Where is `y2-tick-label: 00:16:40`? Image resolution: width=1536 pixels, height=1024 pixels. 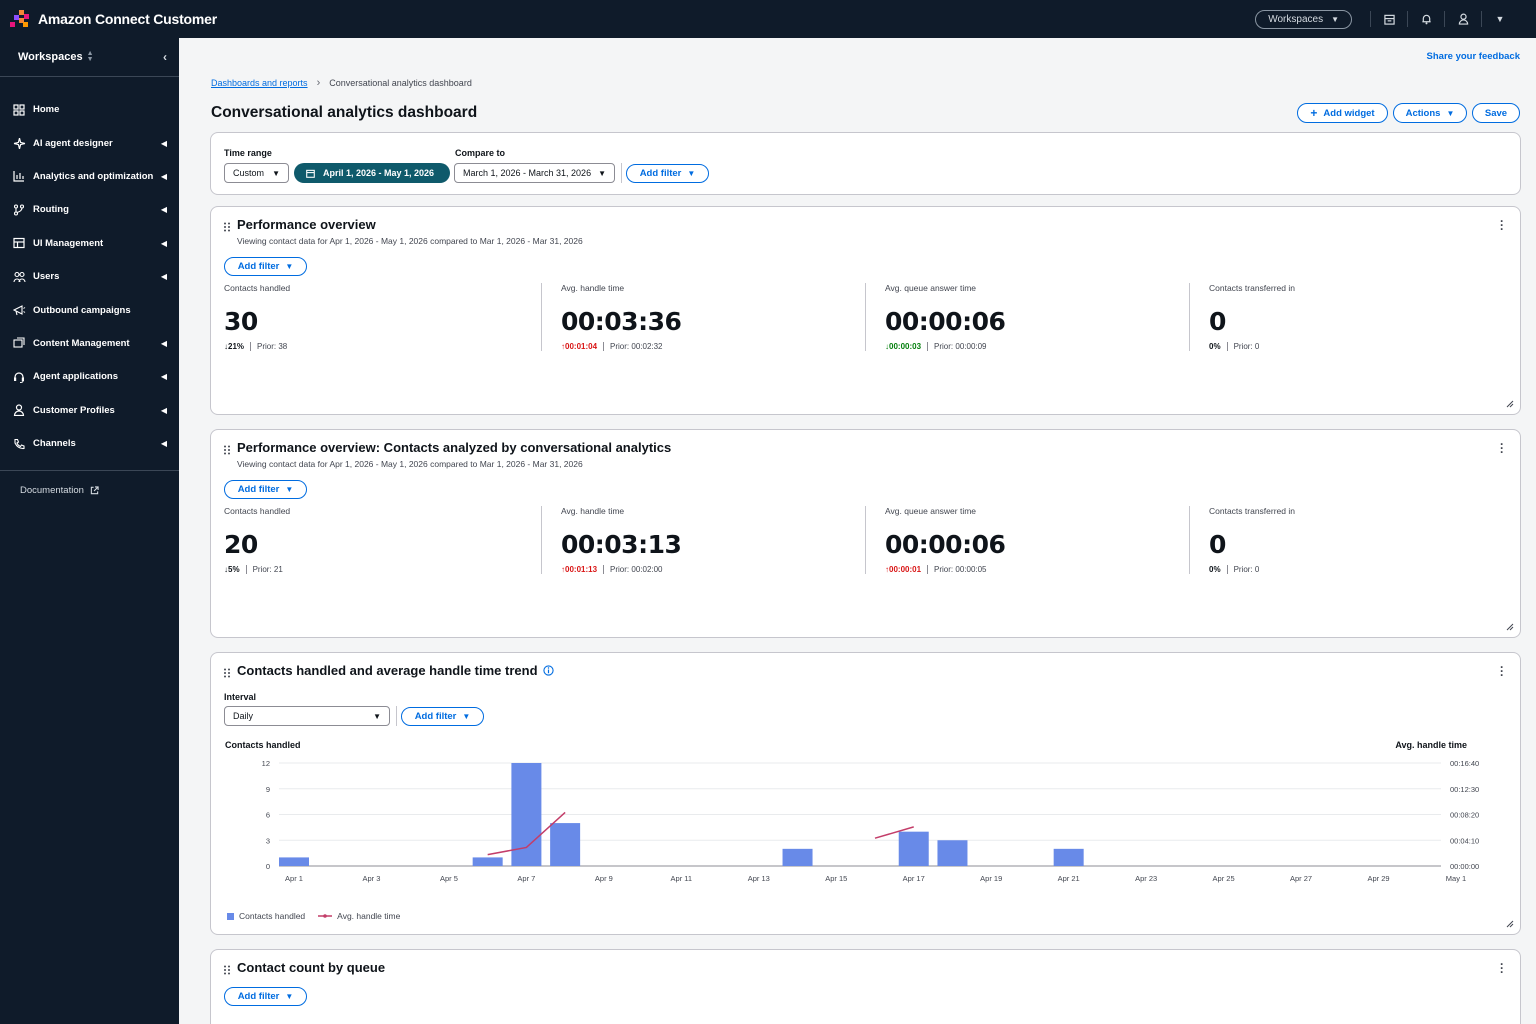
y2-tick-label: 00:16:40 is located at coordinates (1464, 763).